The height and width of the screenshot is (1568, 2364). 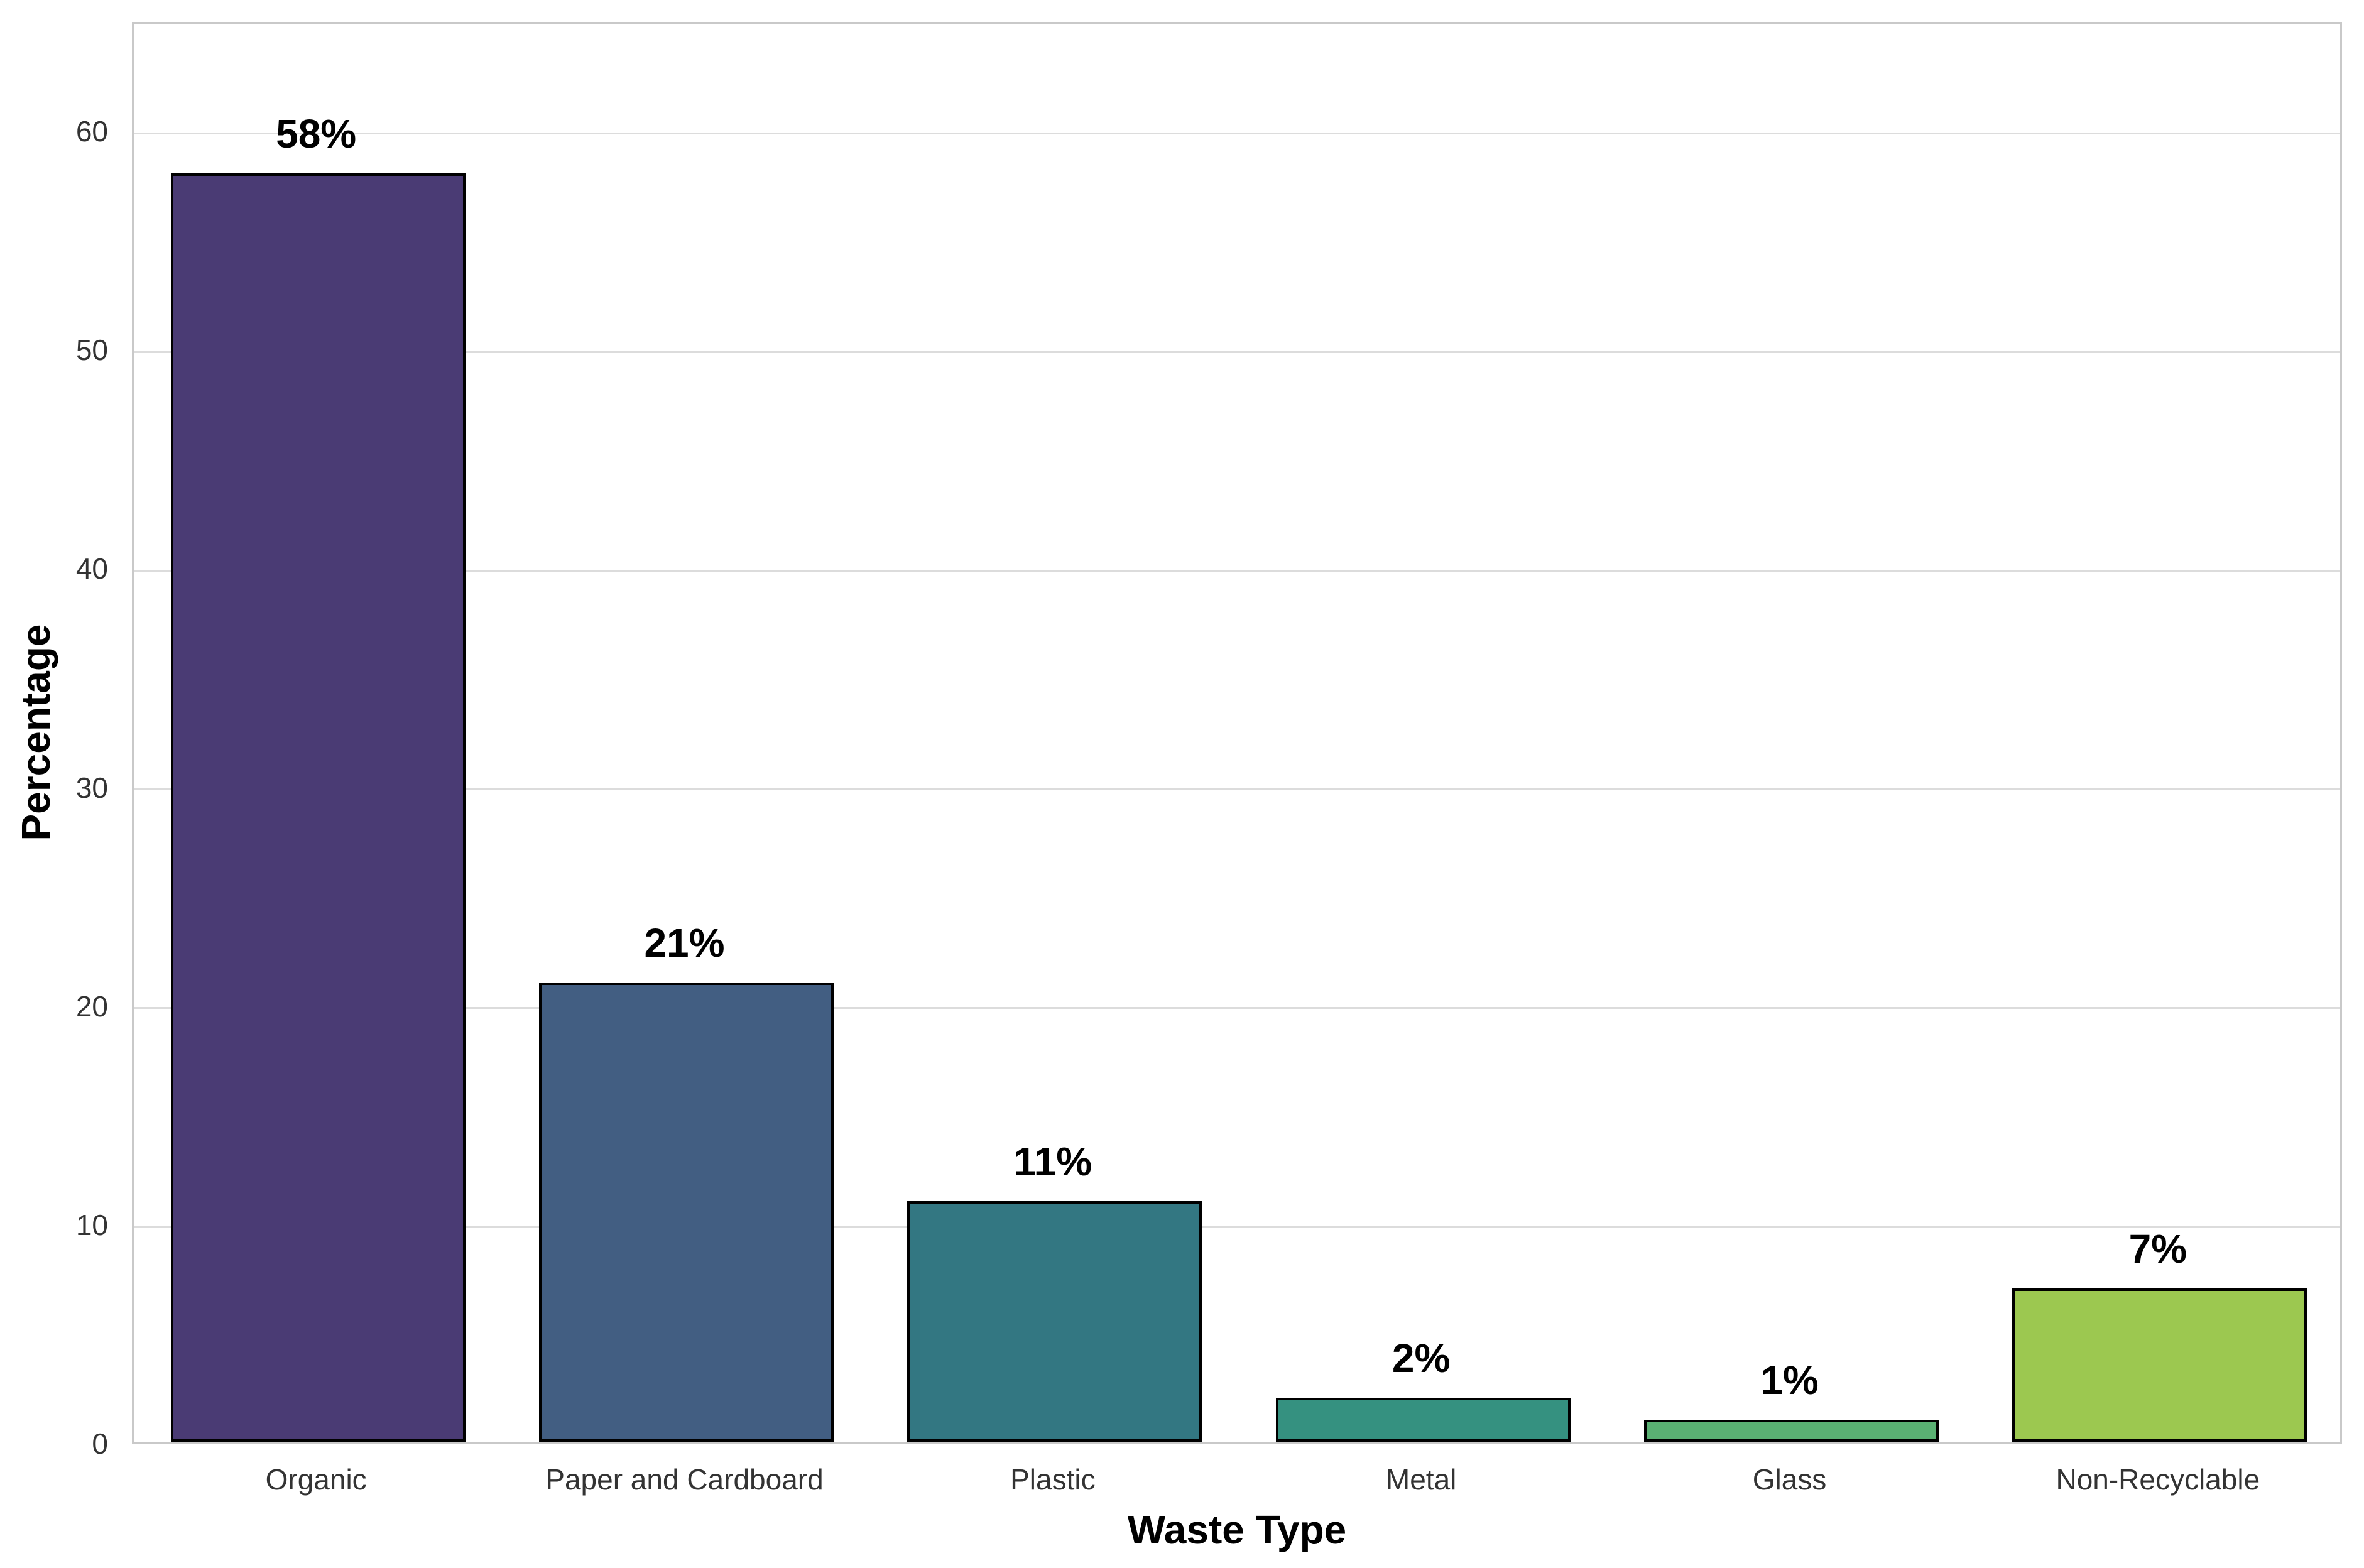 What do you see at coordinates (1052, 1162) in the screenshot?
I see `bar-value-label: 11%` at bounding box center [1052, 1162].